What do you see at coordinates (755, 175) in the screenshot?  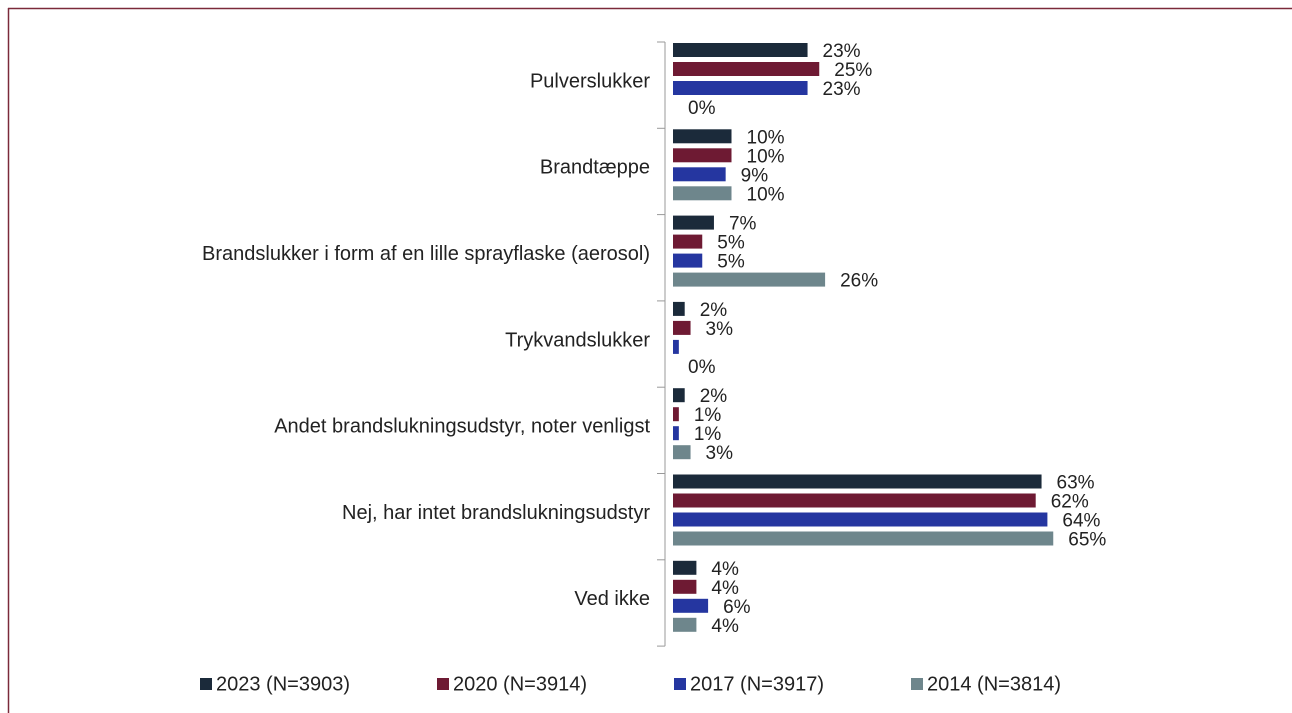 I see `data-label: 9%` at bounding box center [755, 175].